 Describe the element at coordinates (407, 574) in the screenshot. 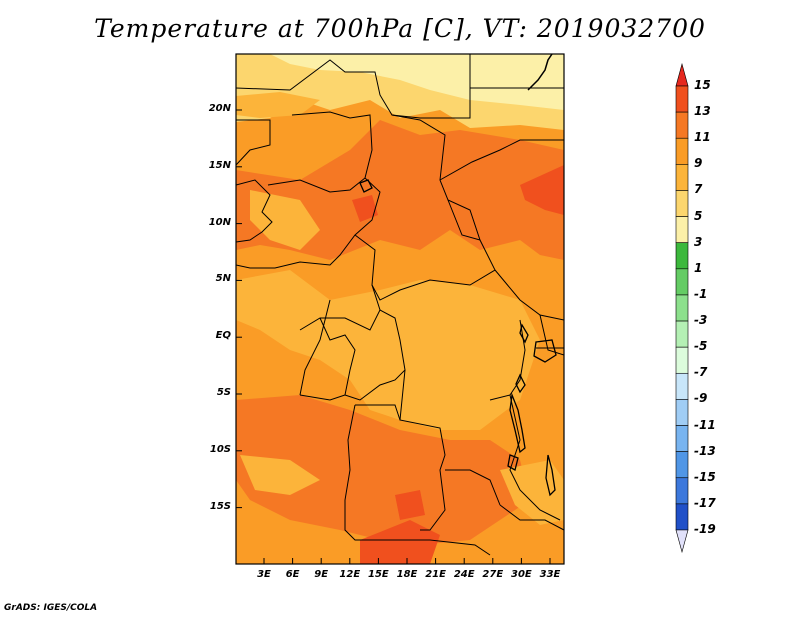

I see `lon-tick-label: 18E` at that location.